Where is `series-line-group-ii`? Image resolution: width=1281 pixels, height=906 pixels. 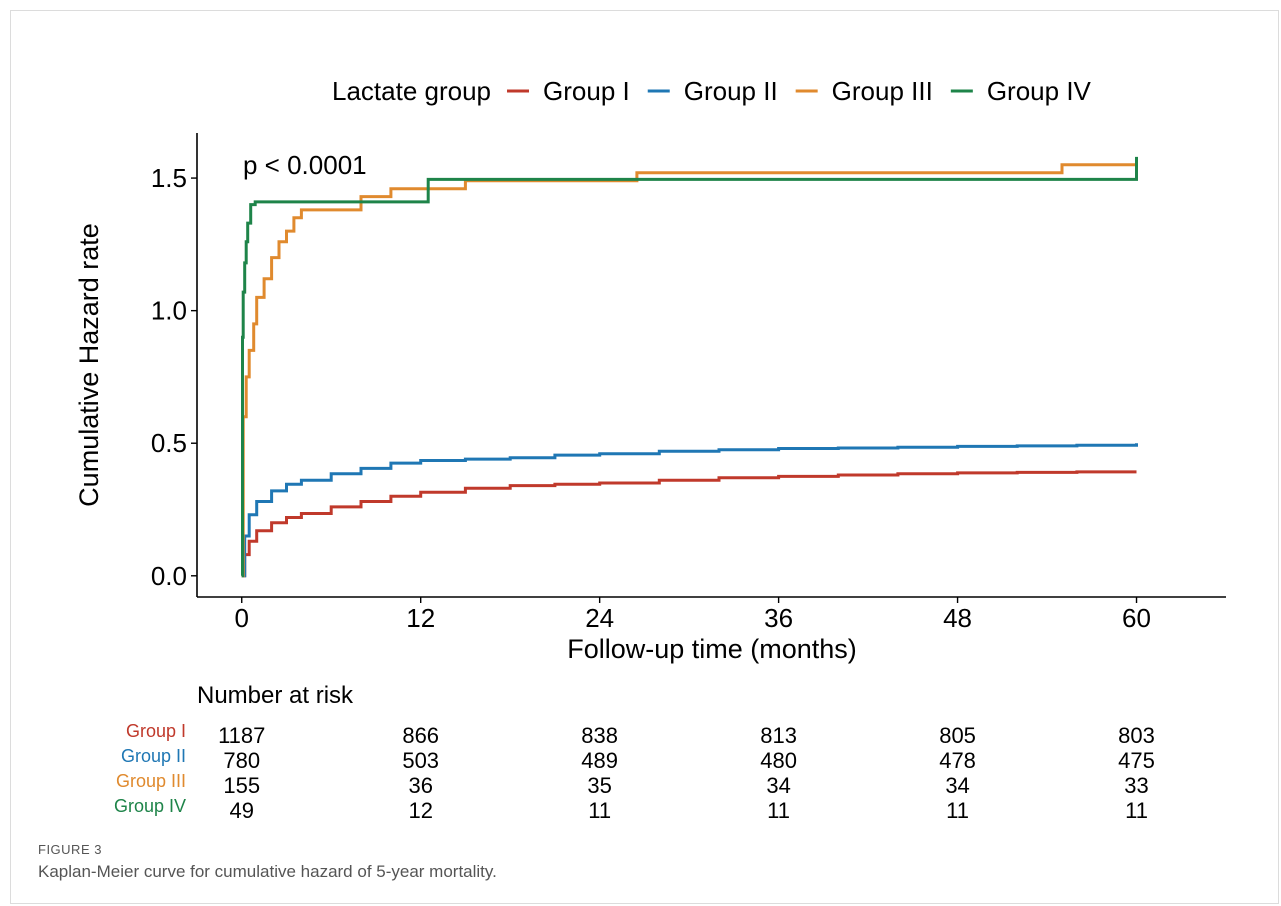 series-line-group-ii is located at coordinates (689, 510).